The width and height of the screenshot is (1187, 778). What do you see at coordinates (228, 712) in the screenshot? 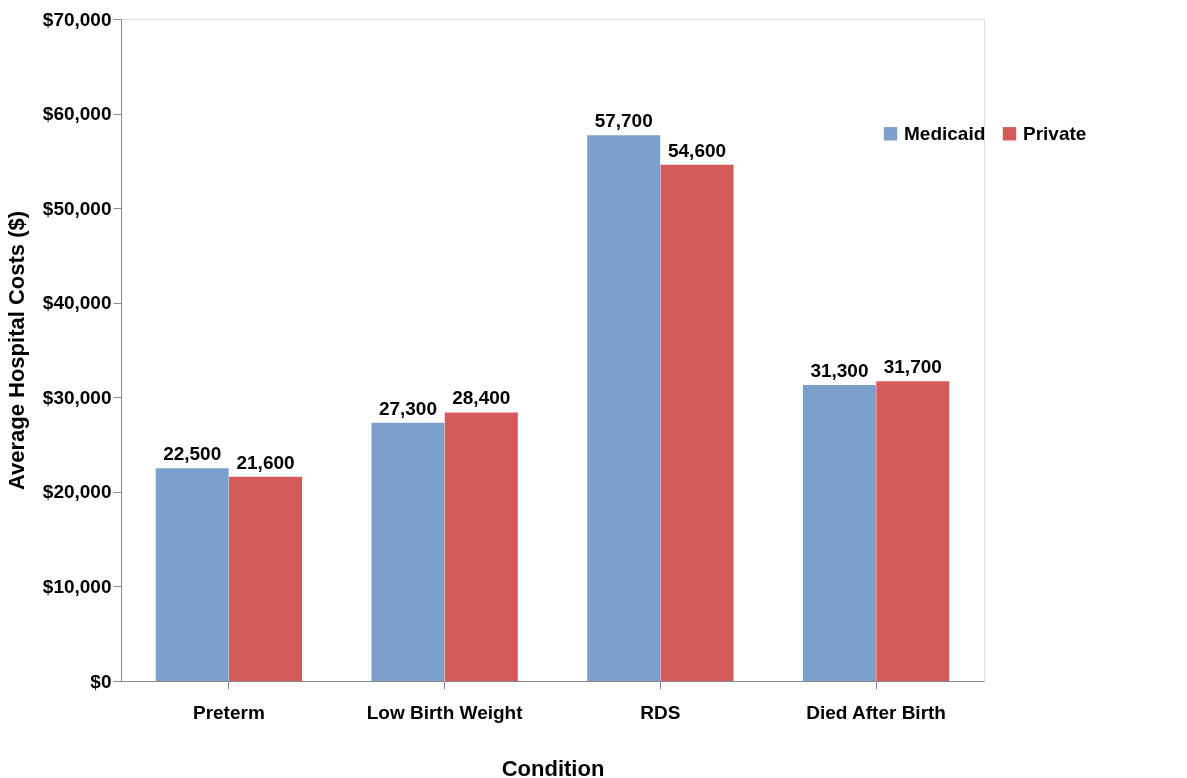
I see `x-tick-label: Preterm` at bounding box center [228, 712].